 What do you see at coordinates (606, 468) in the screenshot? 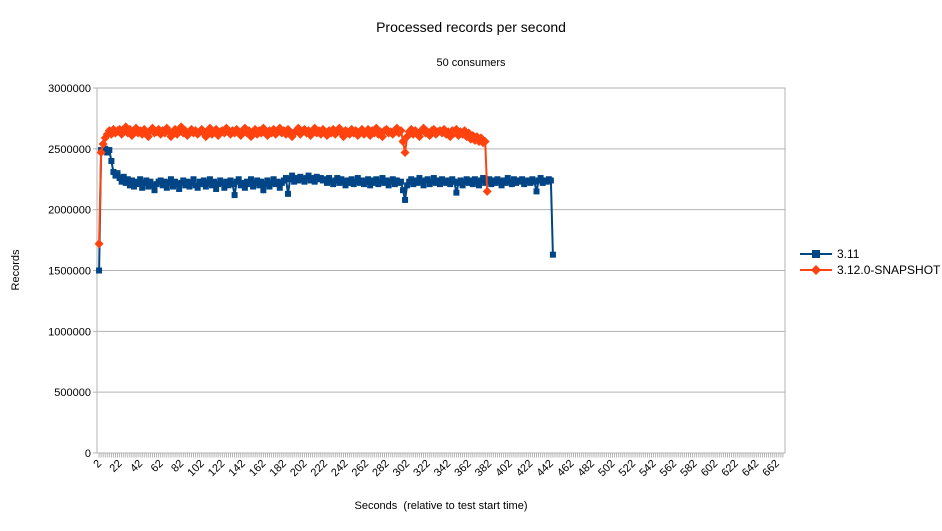
I see `x-tick-label: 502` at bounding box center [606, 468].